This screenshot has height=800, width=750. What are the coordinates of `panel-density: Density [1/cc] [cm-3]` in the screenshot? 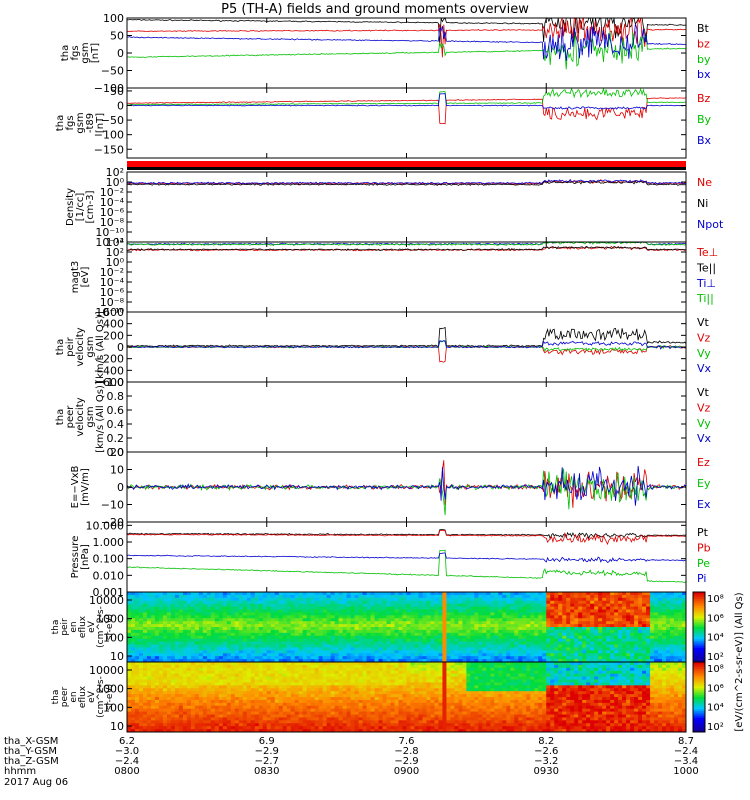 It's located at (376, 207).